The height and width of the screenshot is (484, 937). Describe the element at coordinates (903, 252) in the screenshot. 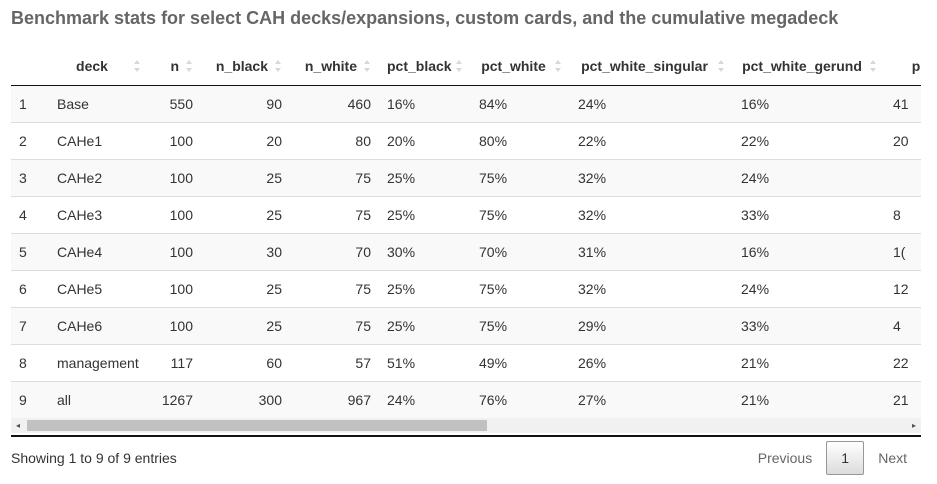

I see `cell-partial: 1(` at that location.